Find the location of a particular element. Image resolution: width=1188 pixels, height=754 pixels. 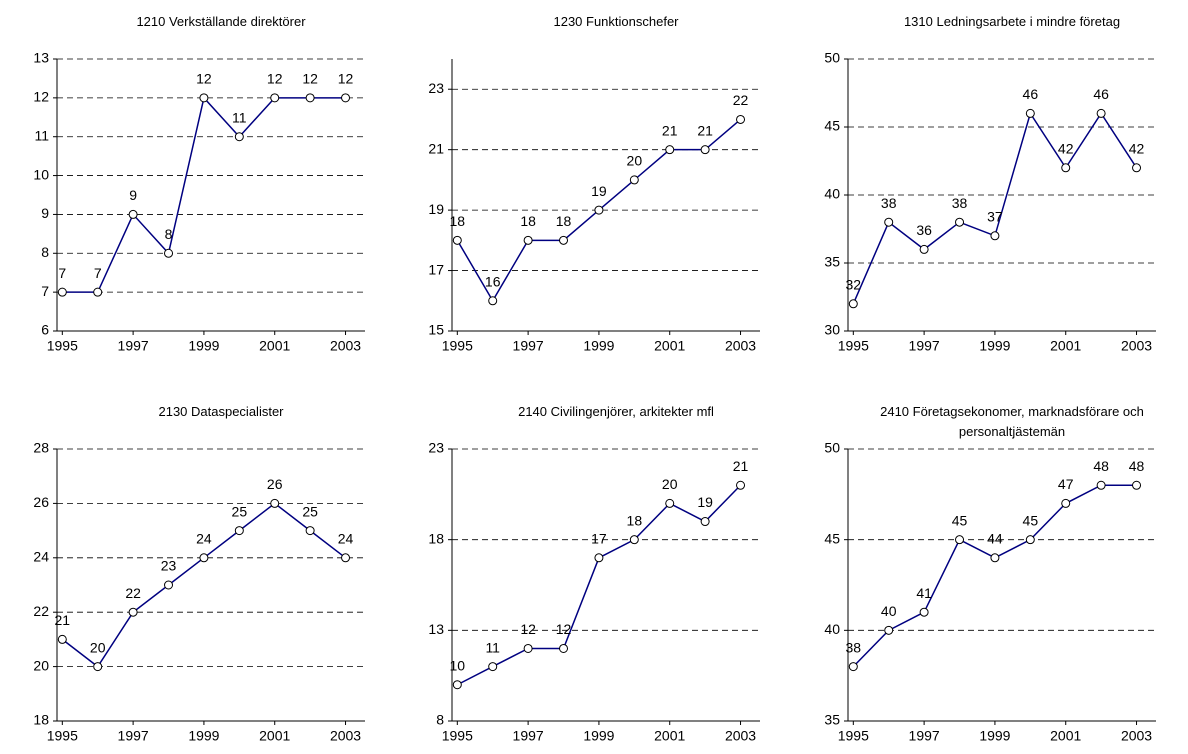

data-label: 48 is located at coordinates (1101, 466).